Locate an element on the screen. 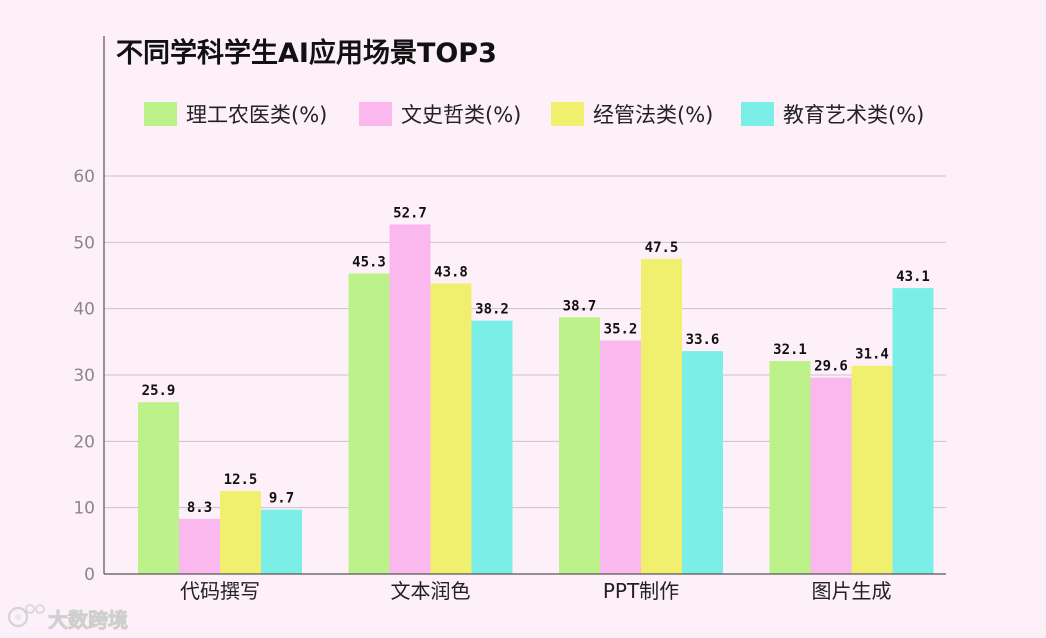  y-axis-ticks: 0 10 20 30 40 50 60 is located at coordinates (84, 376).